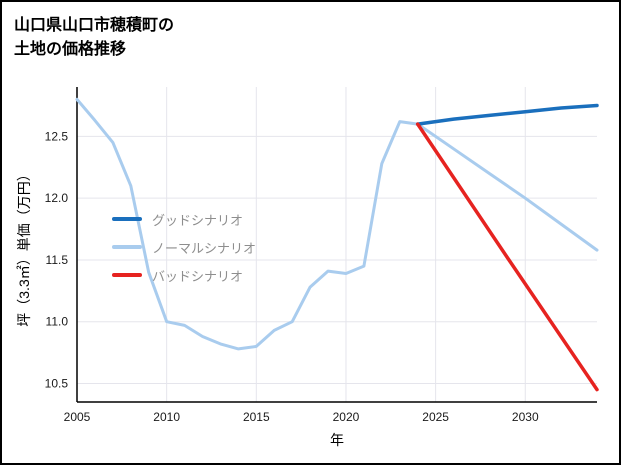  What do you see at coordinates (94, 25) in the screenshot?
I see `chart-title-line1: 山口県山口市穂積町の` at bounding box center [94, 25].